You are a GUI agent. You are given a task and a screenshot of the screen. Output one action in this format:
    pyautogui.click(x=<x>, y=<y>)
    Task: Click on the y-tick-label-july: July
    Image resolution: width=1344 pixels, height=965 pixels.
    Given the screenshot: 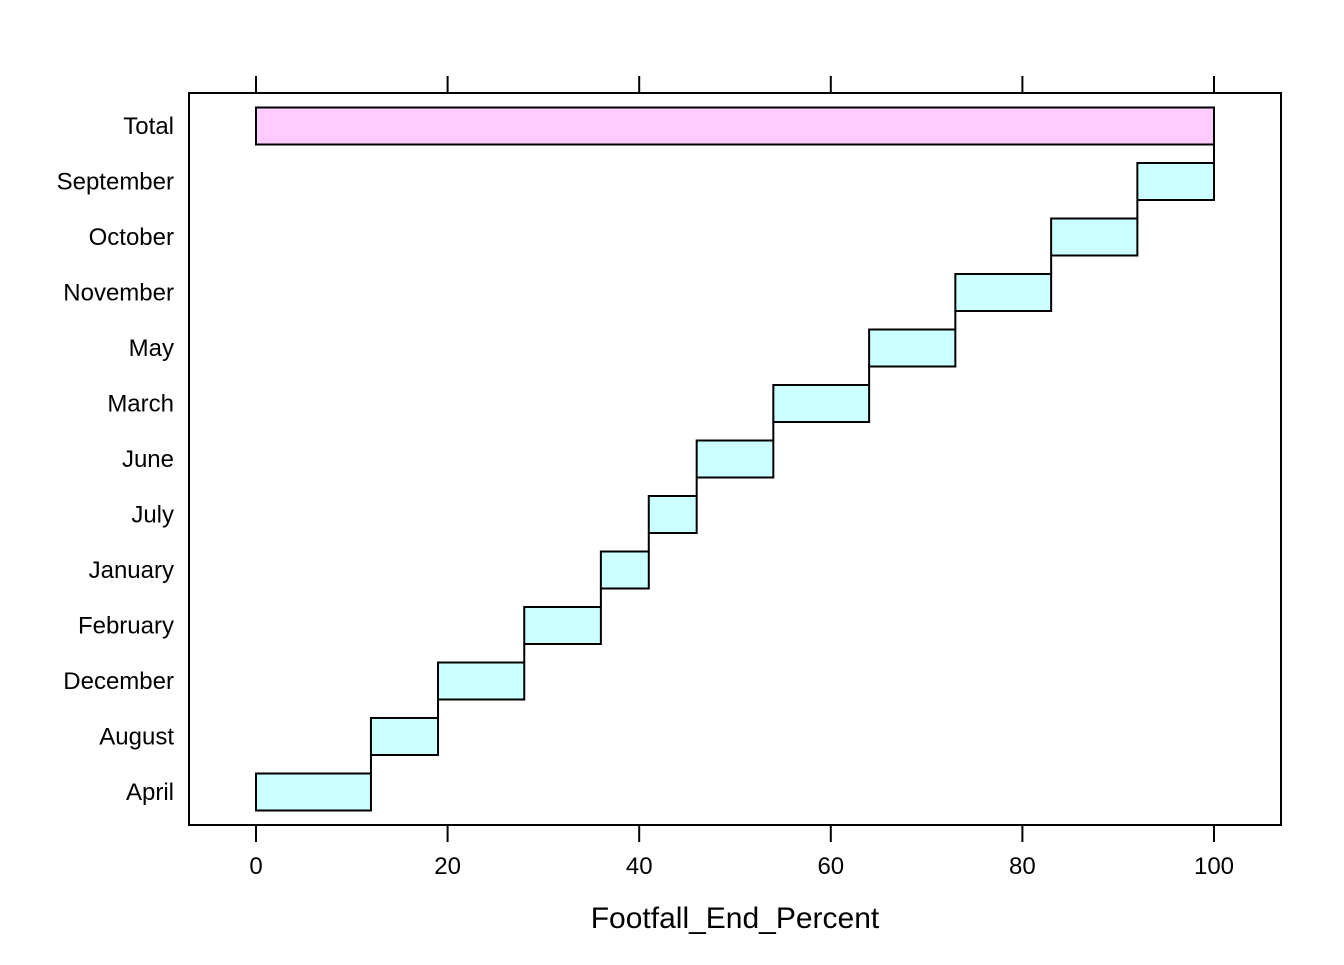 What is the action you would take?
    pyautogui.click(x=152, y=515)
    